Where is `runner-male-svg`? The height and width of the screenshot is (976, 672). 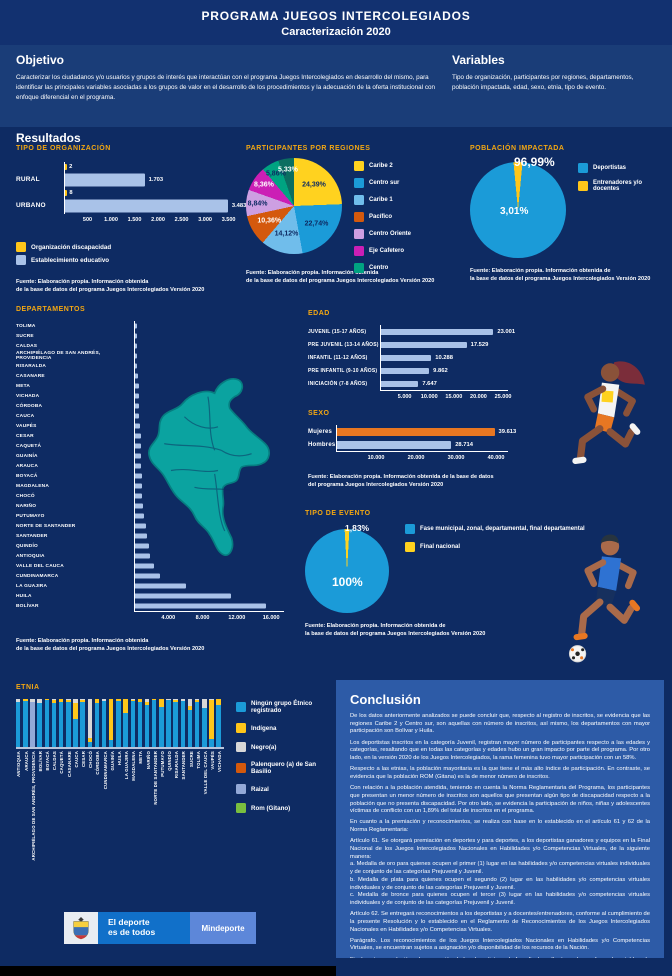
runner-male-svg is located at coordinates (604, 598).